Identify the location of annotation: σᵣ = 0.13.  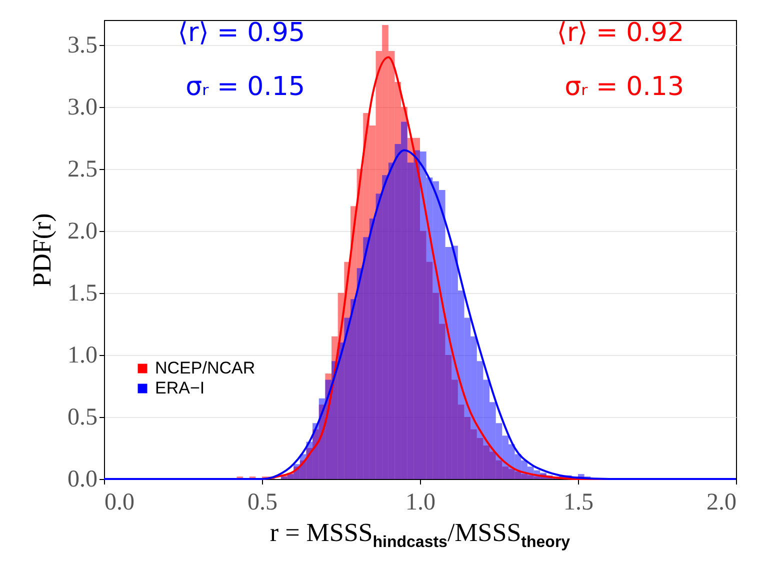
(624, 87).